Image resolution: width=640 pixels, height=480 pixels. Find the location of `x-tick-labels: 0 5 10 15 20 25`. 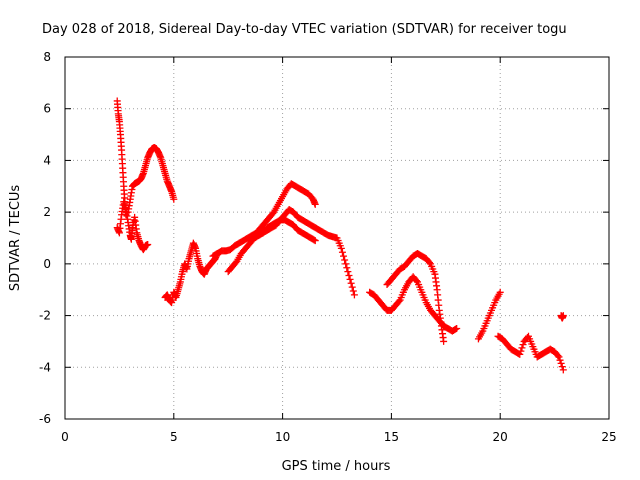

x-tick-labels: 0 5 10 15 20 25 is located at coordinates (338, 437).